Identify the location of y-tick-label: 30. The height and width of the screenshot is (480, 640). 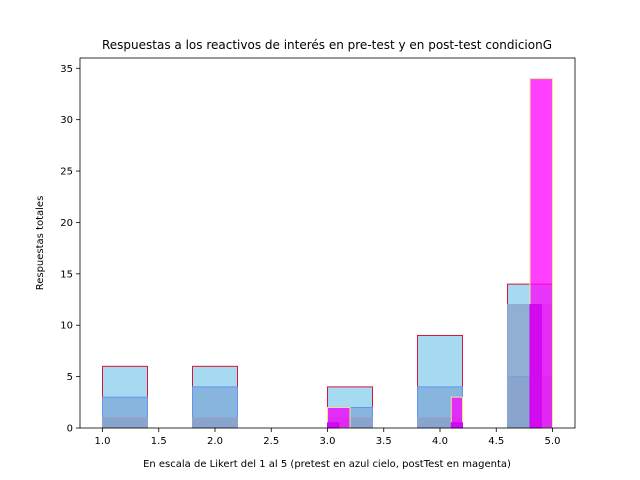
(66, 120).